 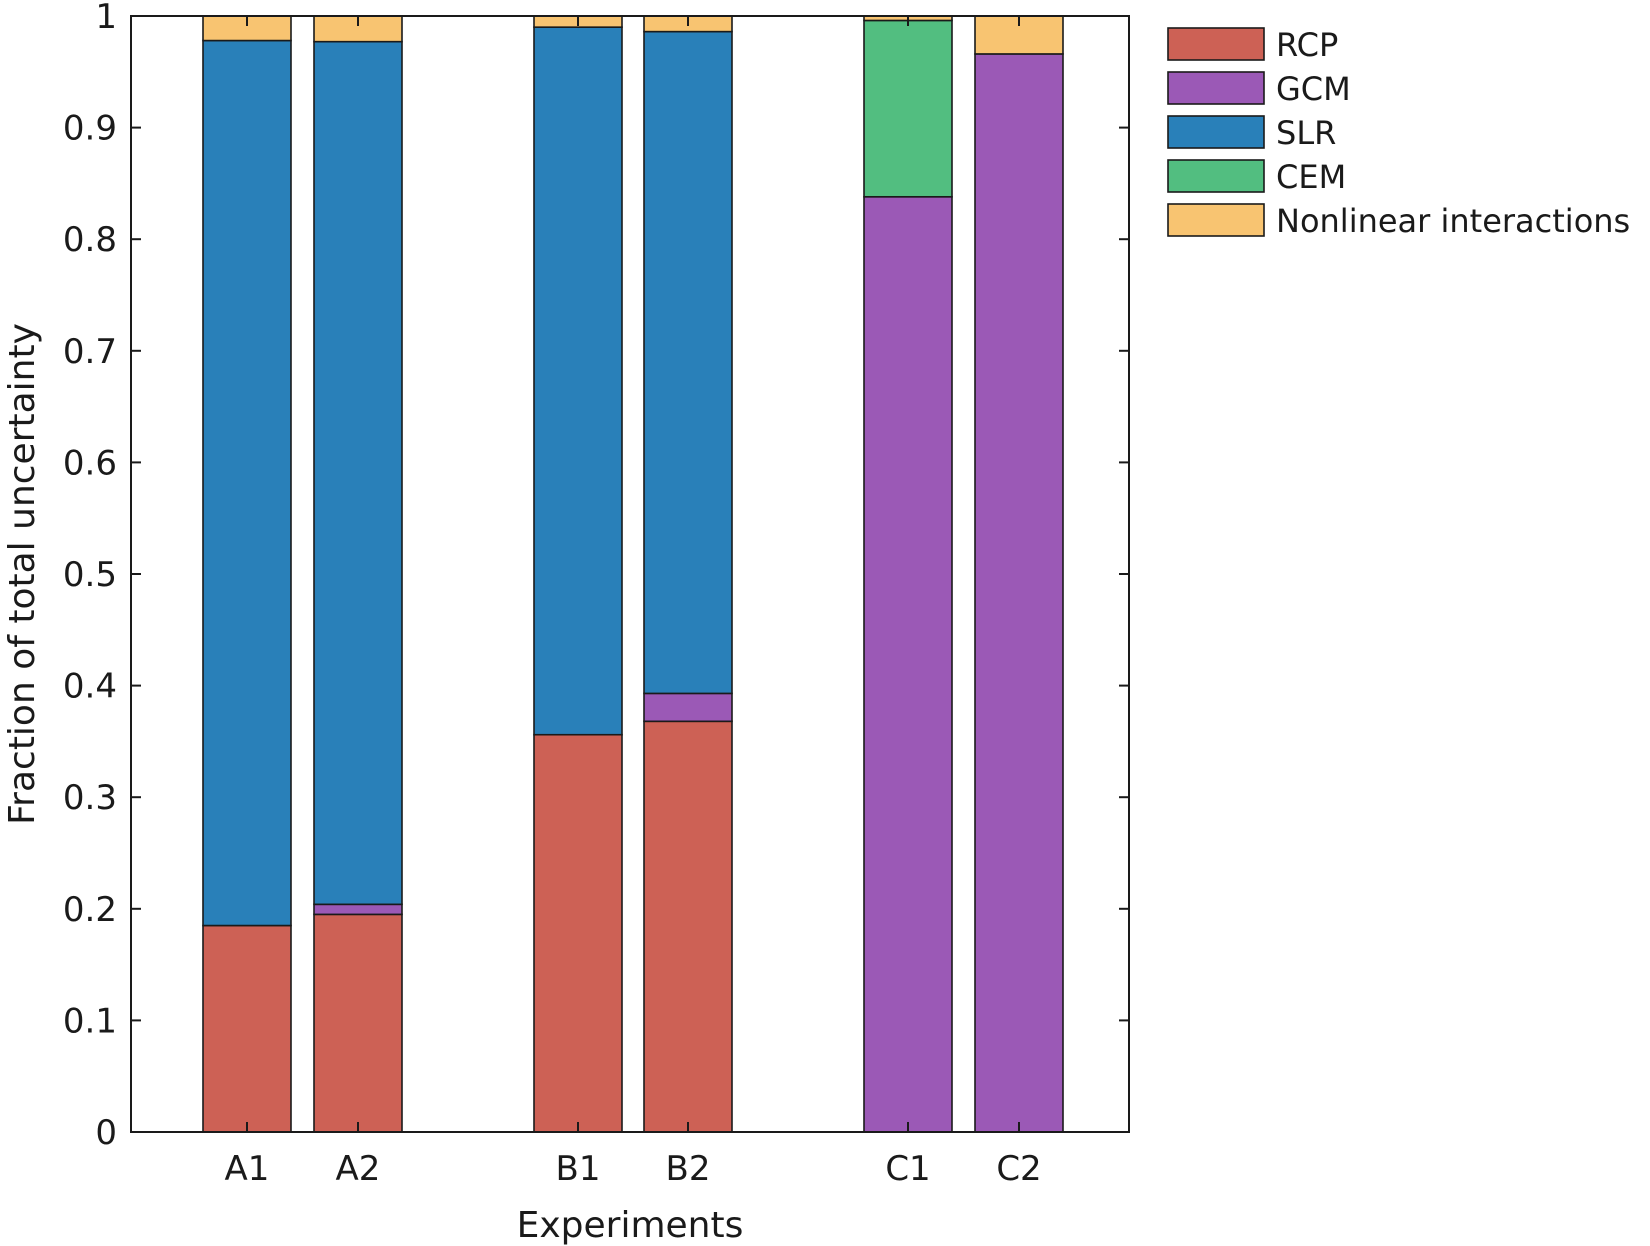 What do you see at coordinates (90, 910) in the screenshot?
I see `y-tick-label: 0.2` at bounding box center [90, 910].